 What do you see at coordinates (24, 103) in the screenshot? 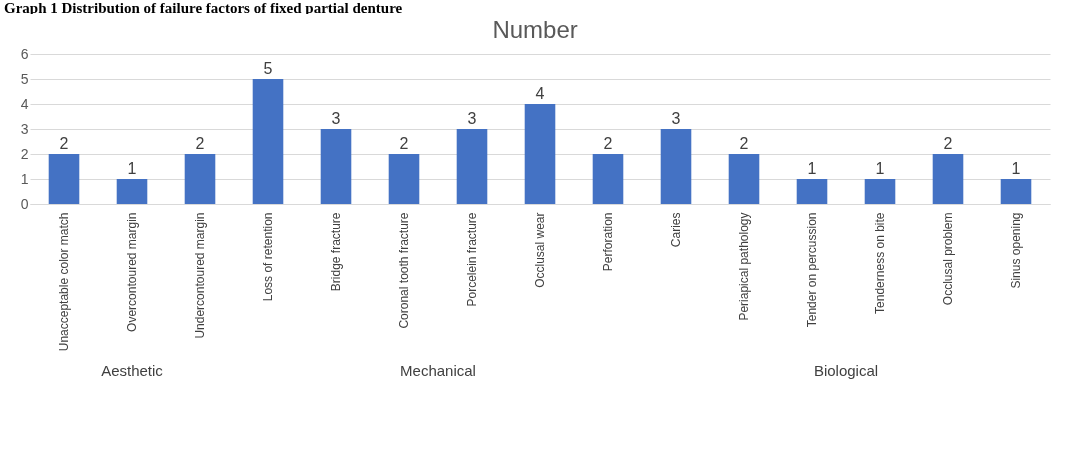
I see `y-tick-label: 4` at bounding box center [24, 103].